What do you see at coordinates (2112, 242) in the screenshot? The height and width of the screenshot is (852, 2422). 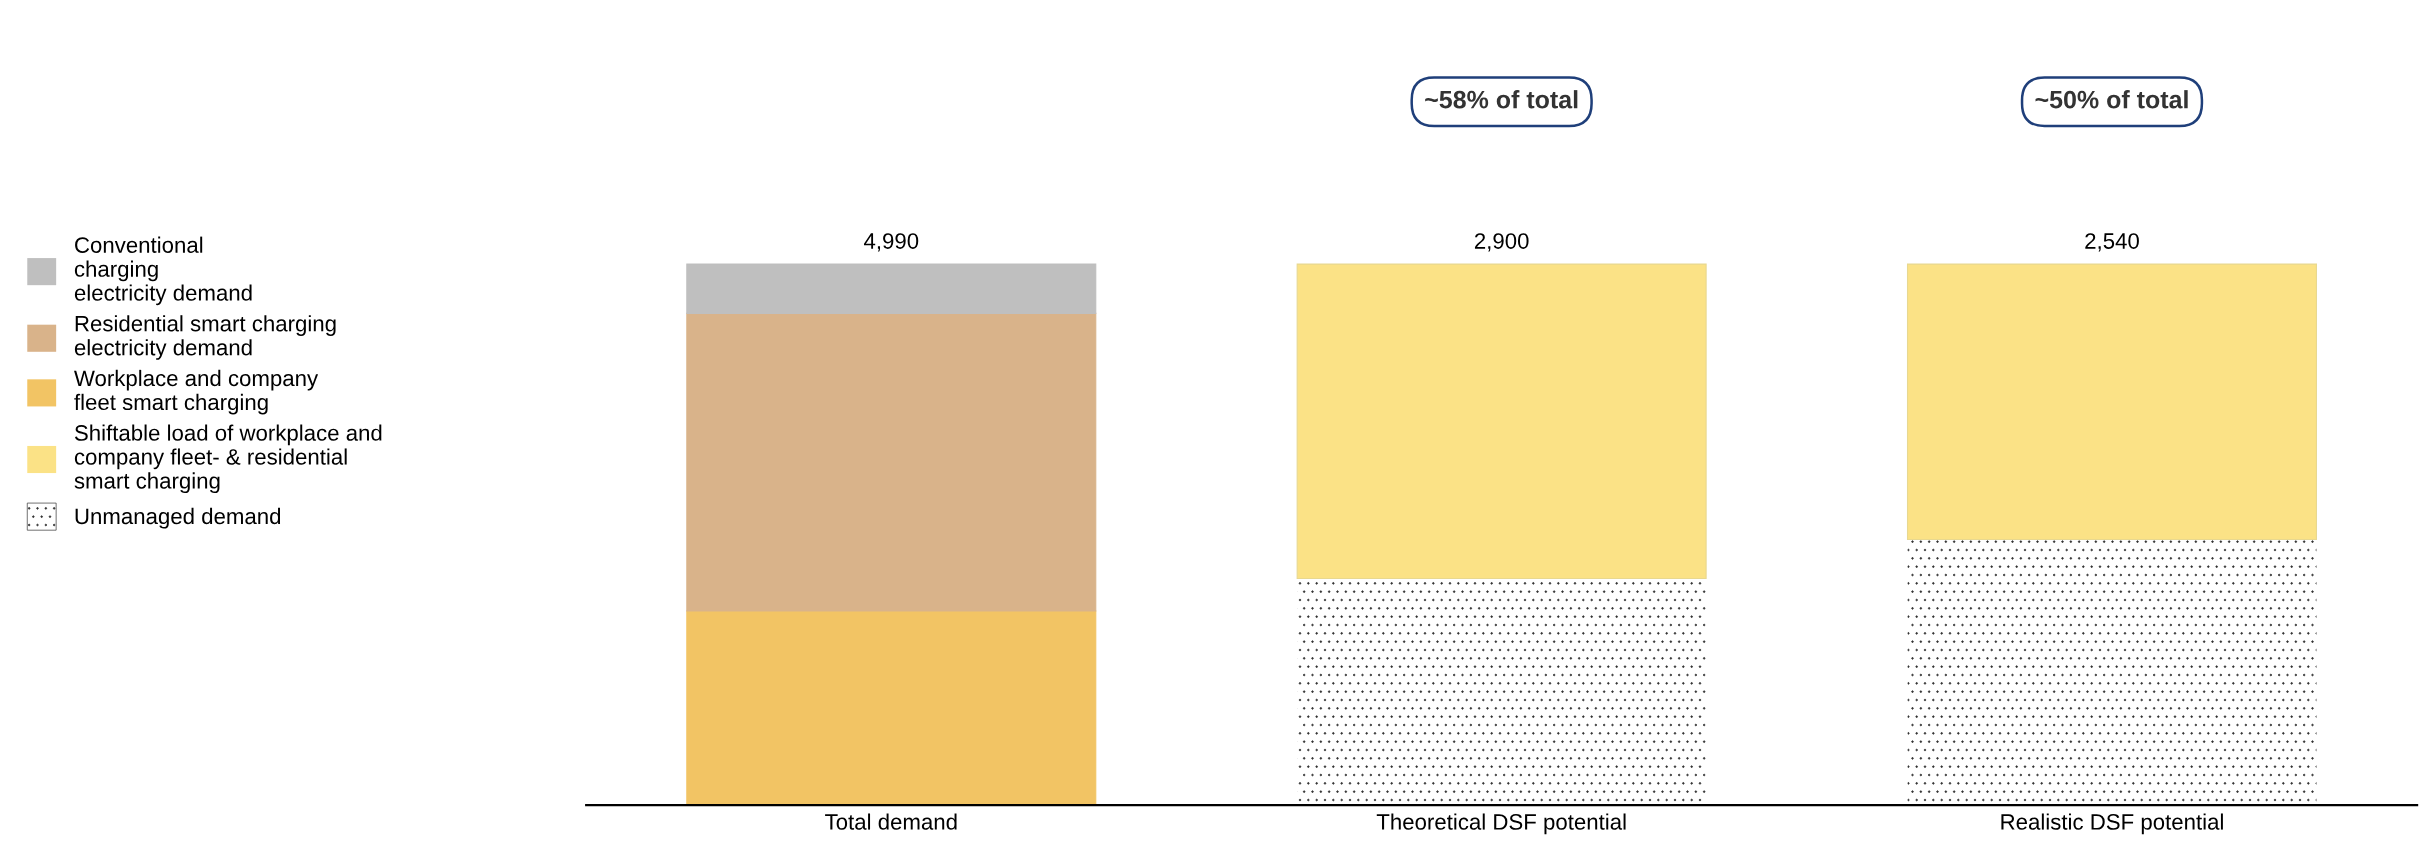 I see `data-label: 2,540` at bounding box center [2112, 242].